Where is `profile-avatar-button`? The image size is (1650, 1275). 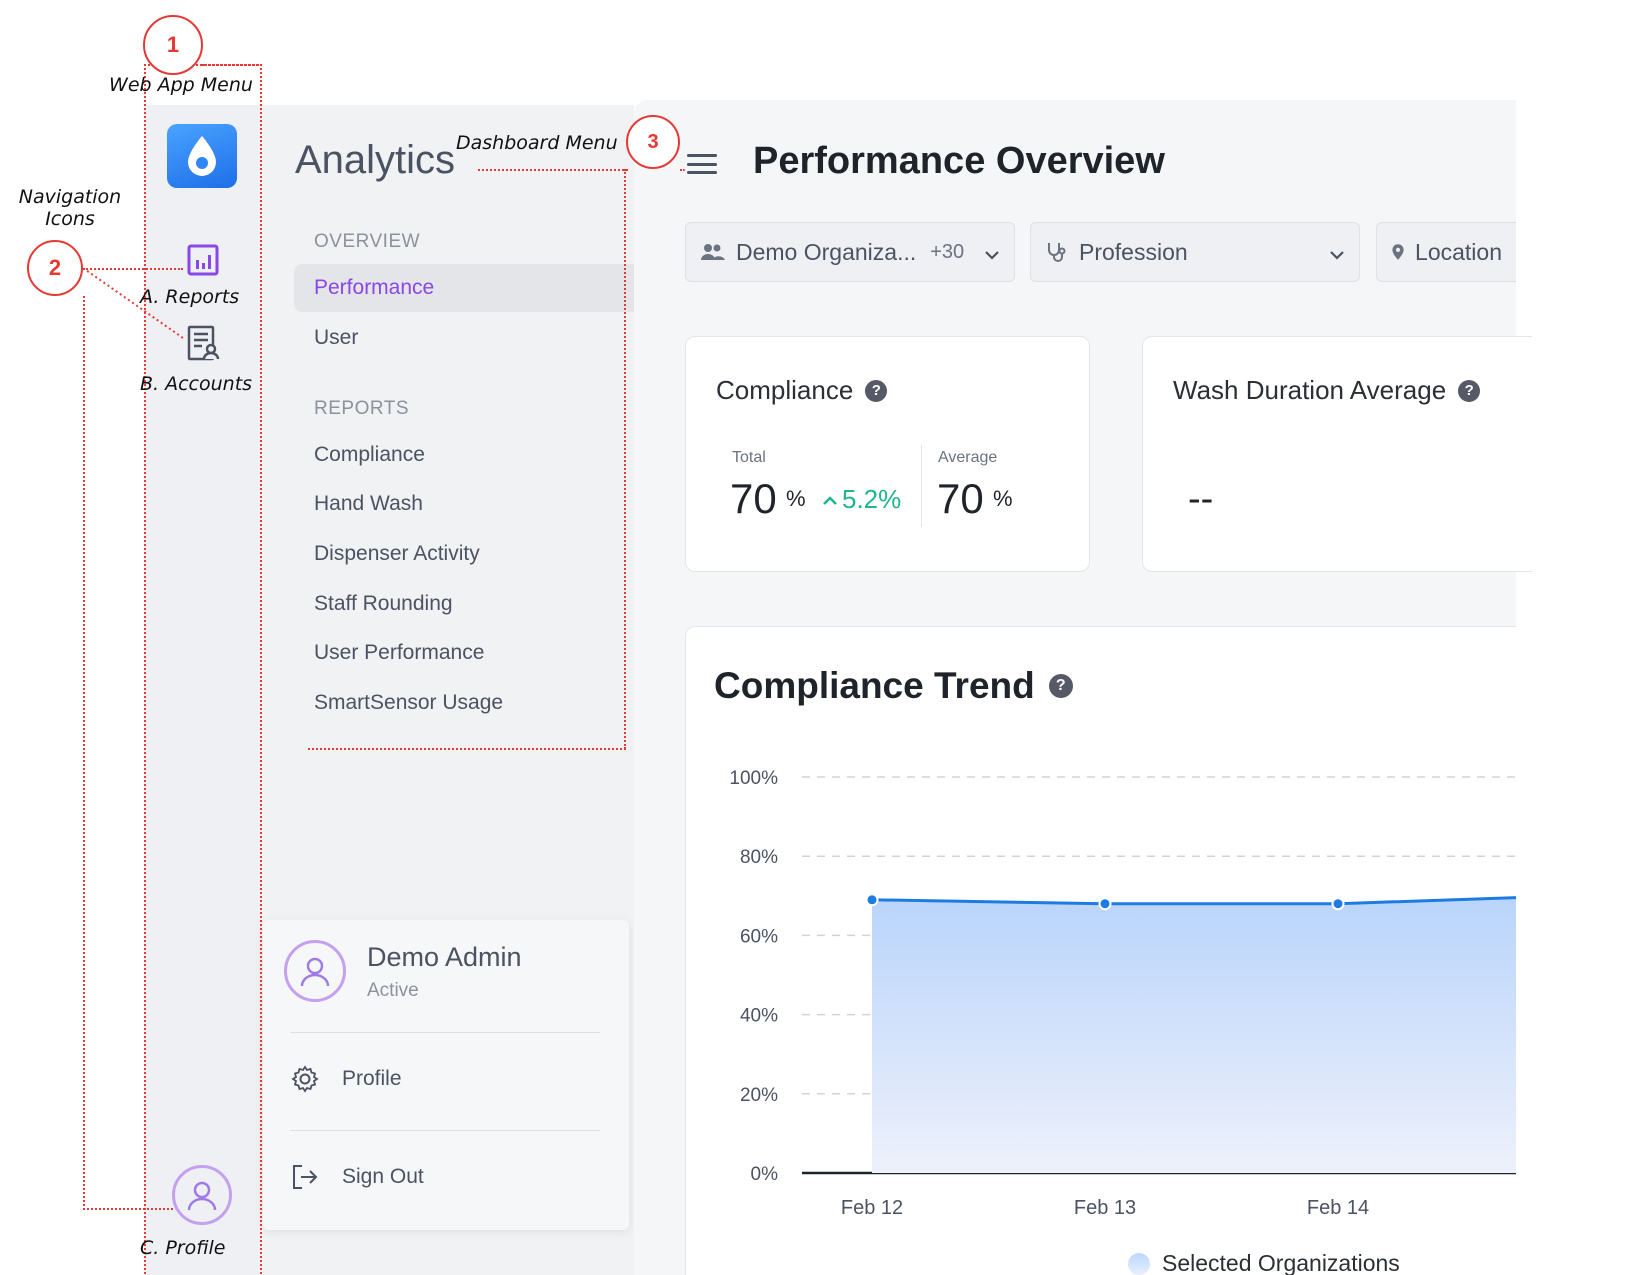
profile-avatar-button is located at coordinates (202, 1195).